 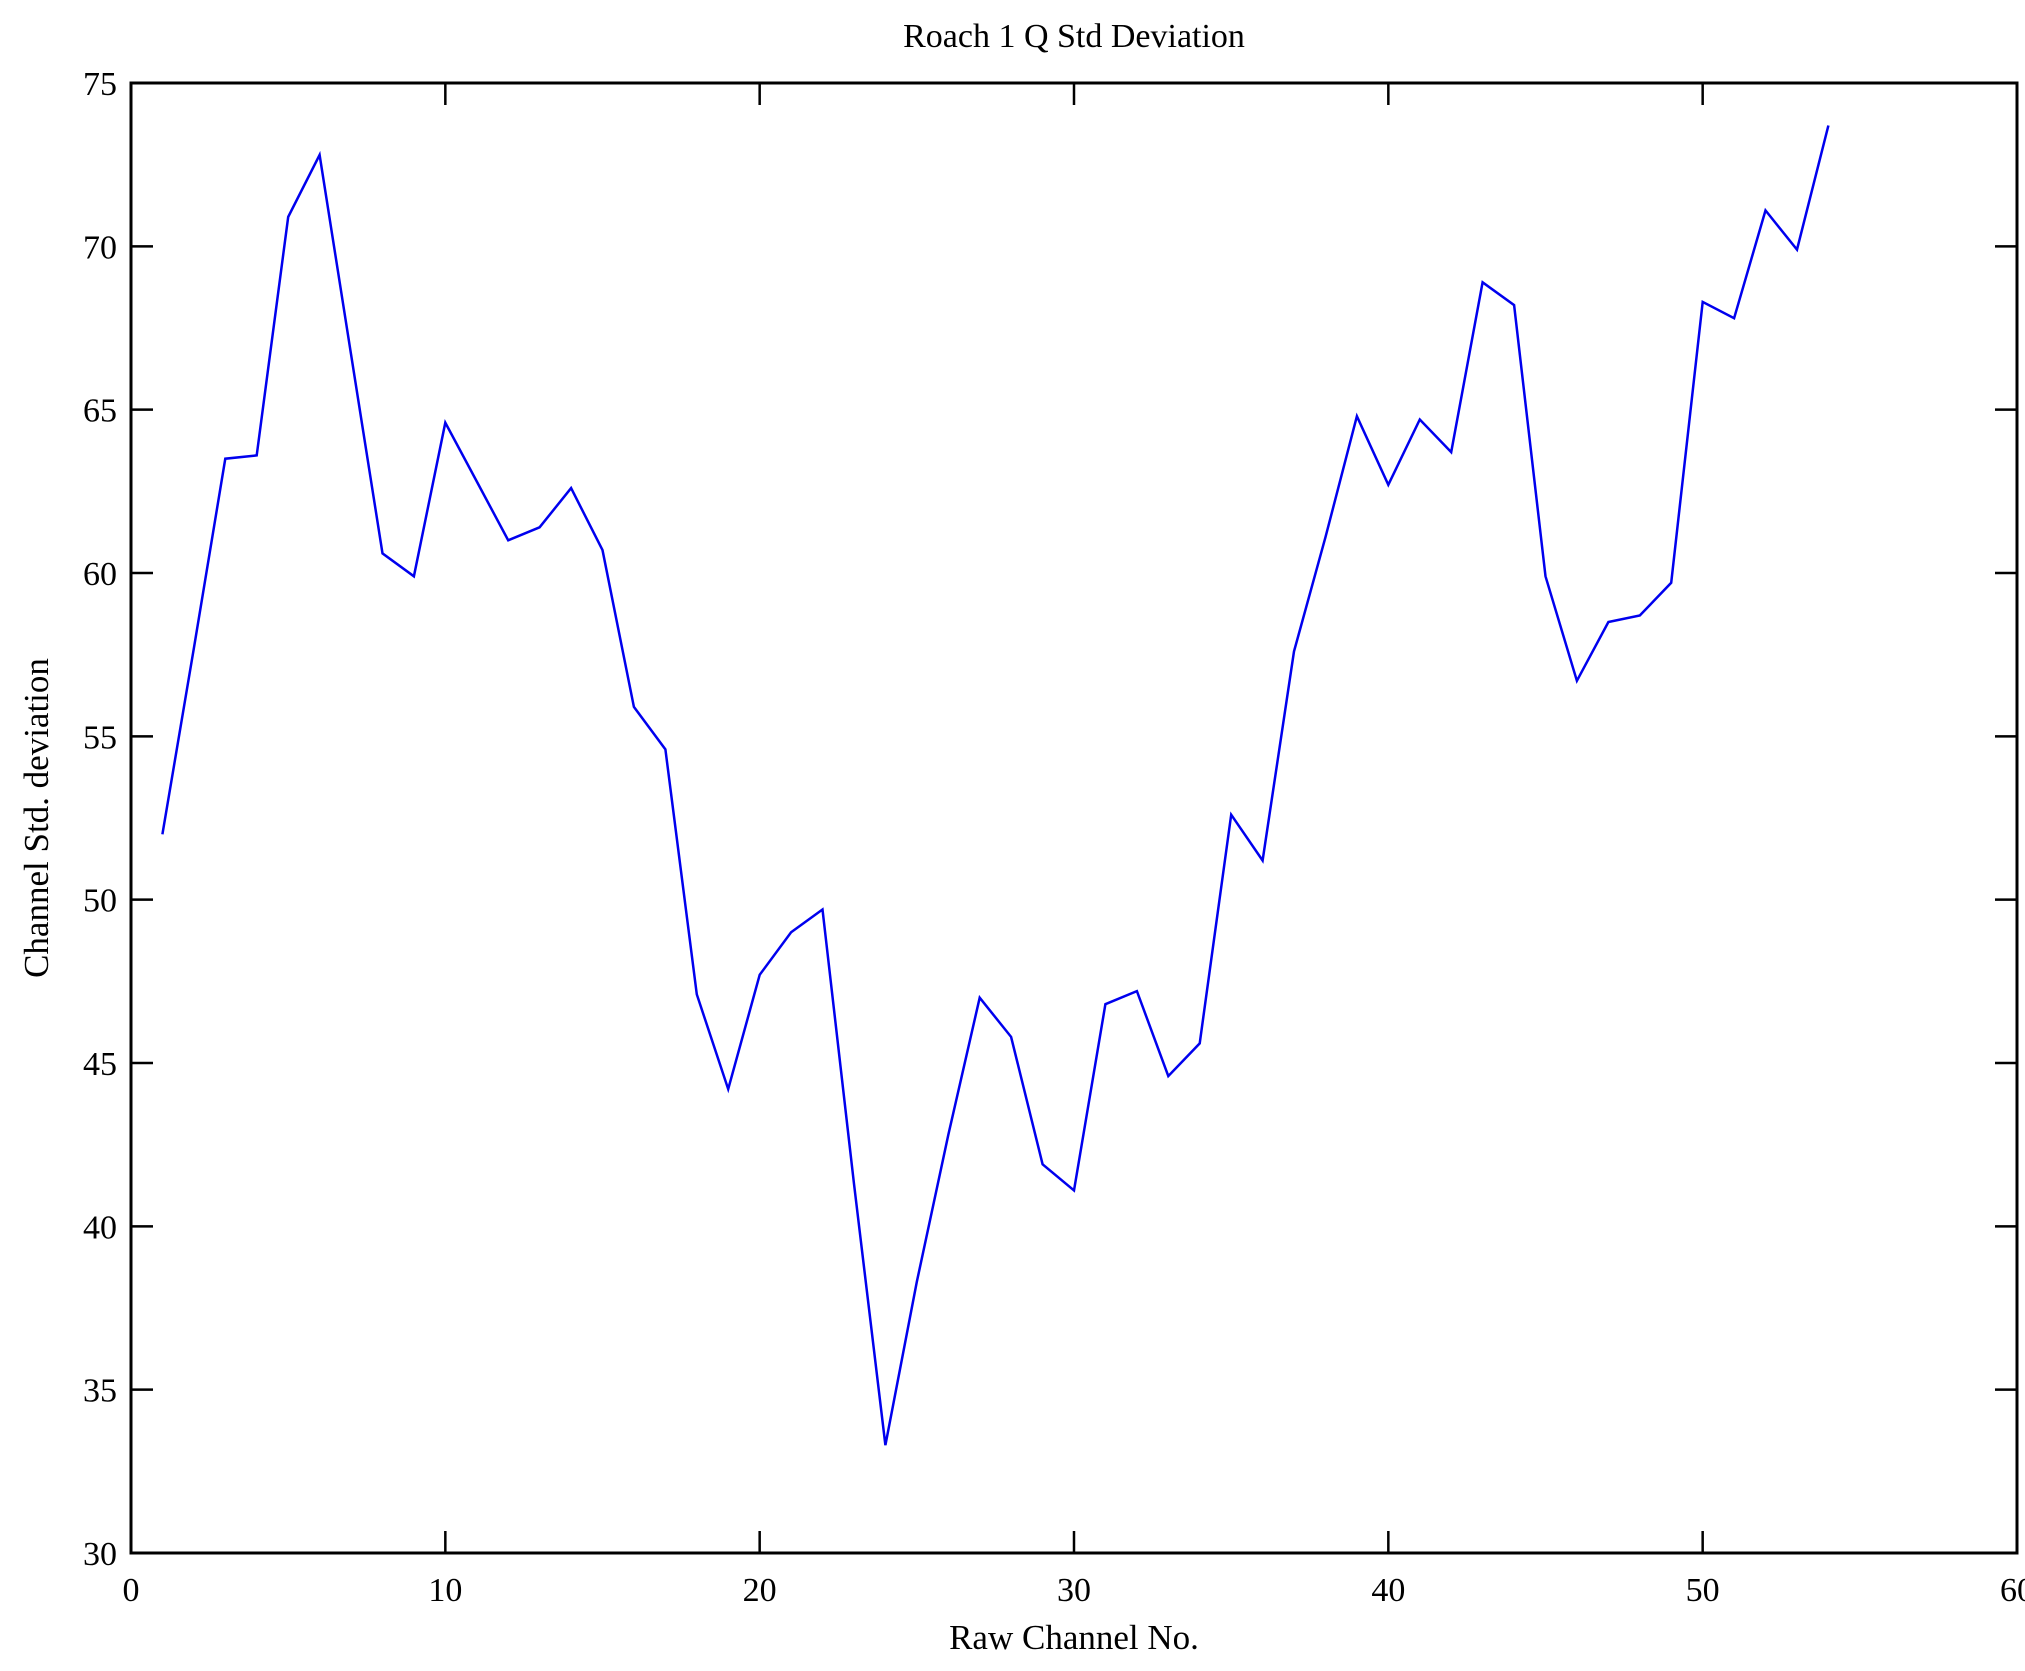 I want to click on y-tick-label: 70, so click(x=100, y=247).